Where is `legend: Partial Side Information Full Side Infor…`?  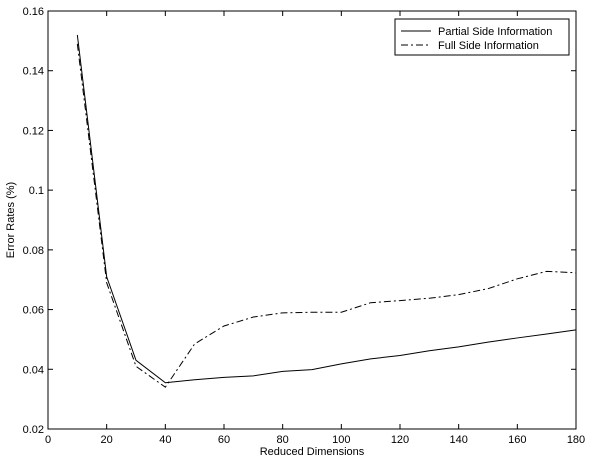
legend: Partial Side Information Full Side Infor… is located at coordinates (482, 37).